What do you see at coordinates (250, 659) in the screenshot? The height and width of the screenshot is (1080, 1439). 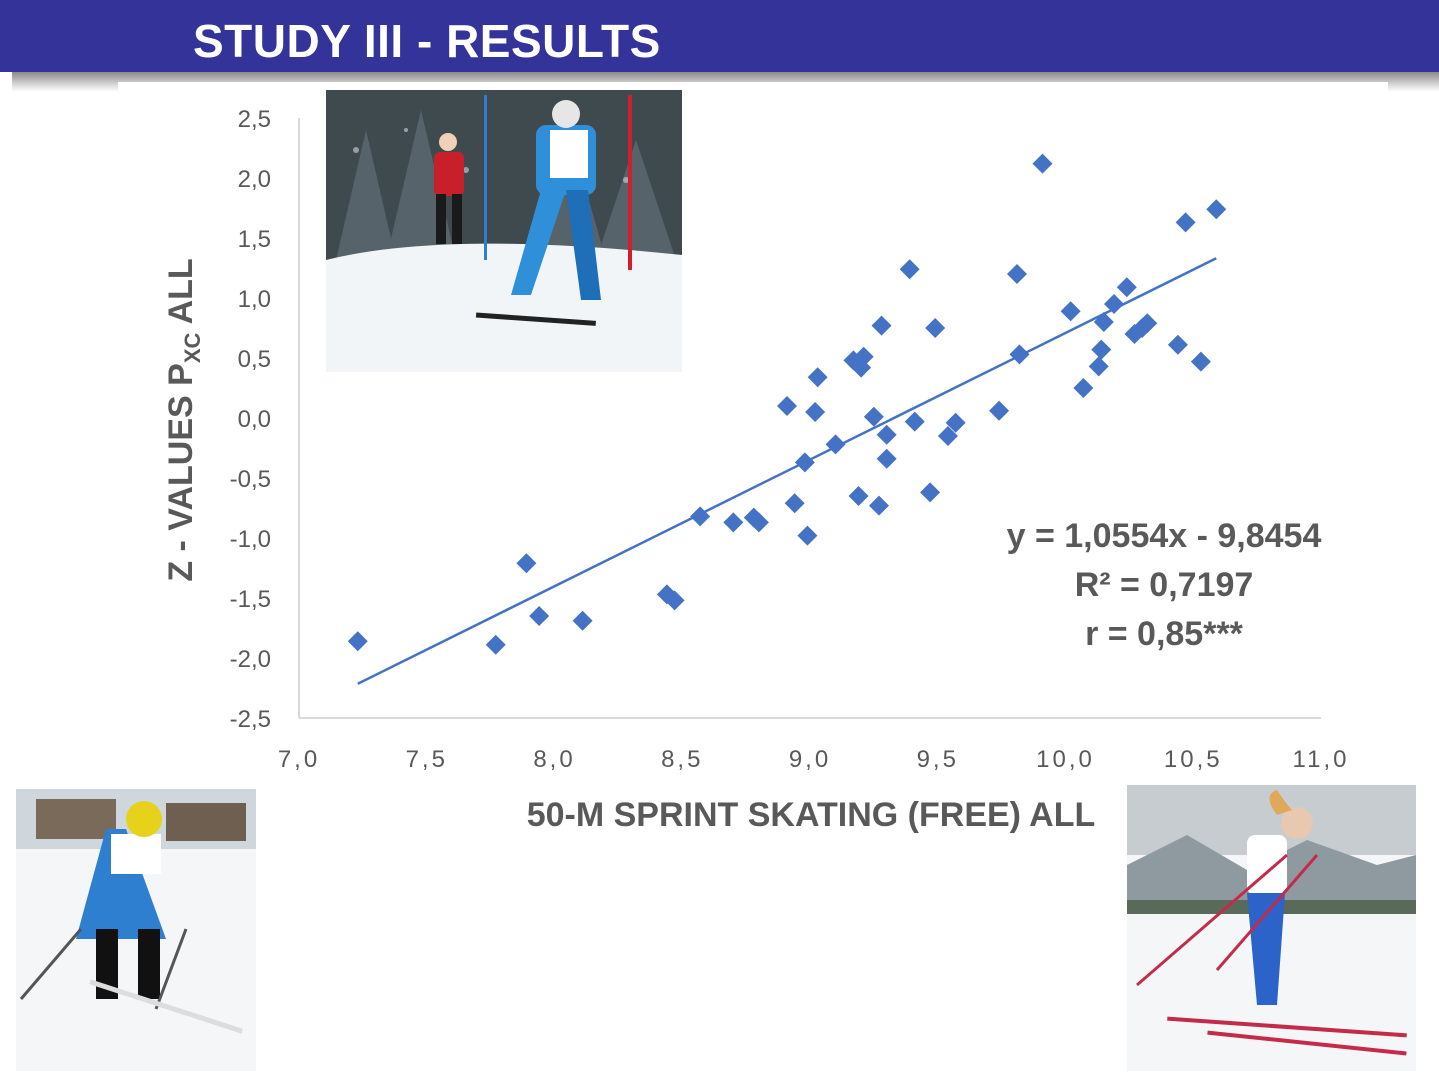 I see `y-tick-label: -2,0` at bounding box center [250, 659].